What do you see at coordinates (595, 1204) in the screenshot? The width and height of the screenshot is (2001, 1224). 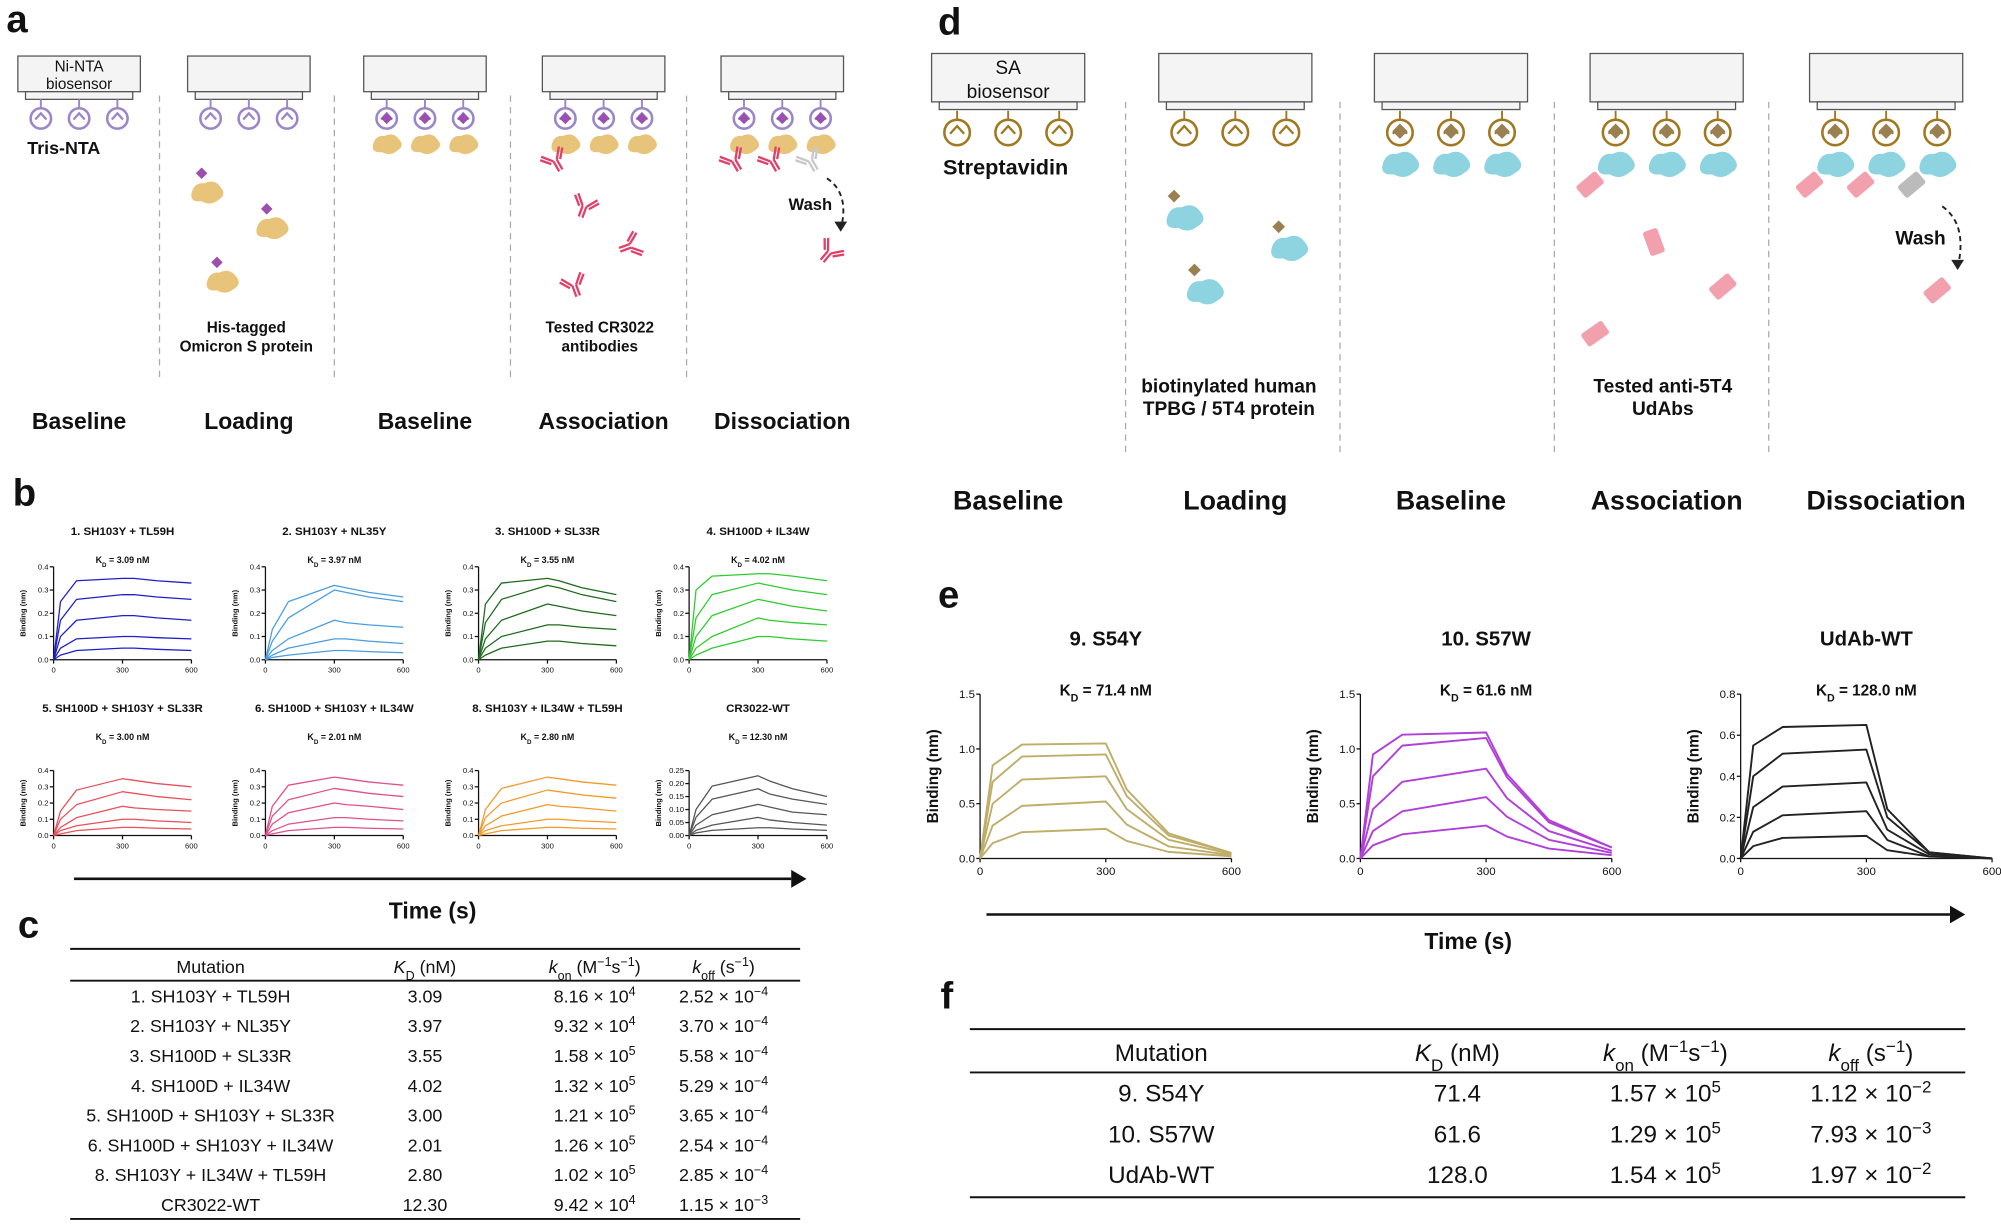 I see `table-cell: 9.42 × 10⁴` at bounding box center [595, 1204].